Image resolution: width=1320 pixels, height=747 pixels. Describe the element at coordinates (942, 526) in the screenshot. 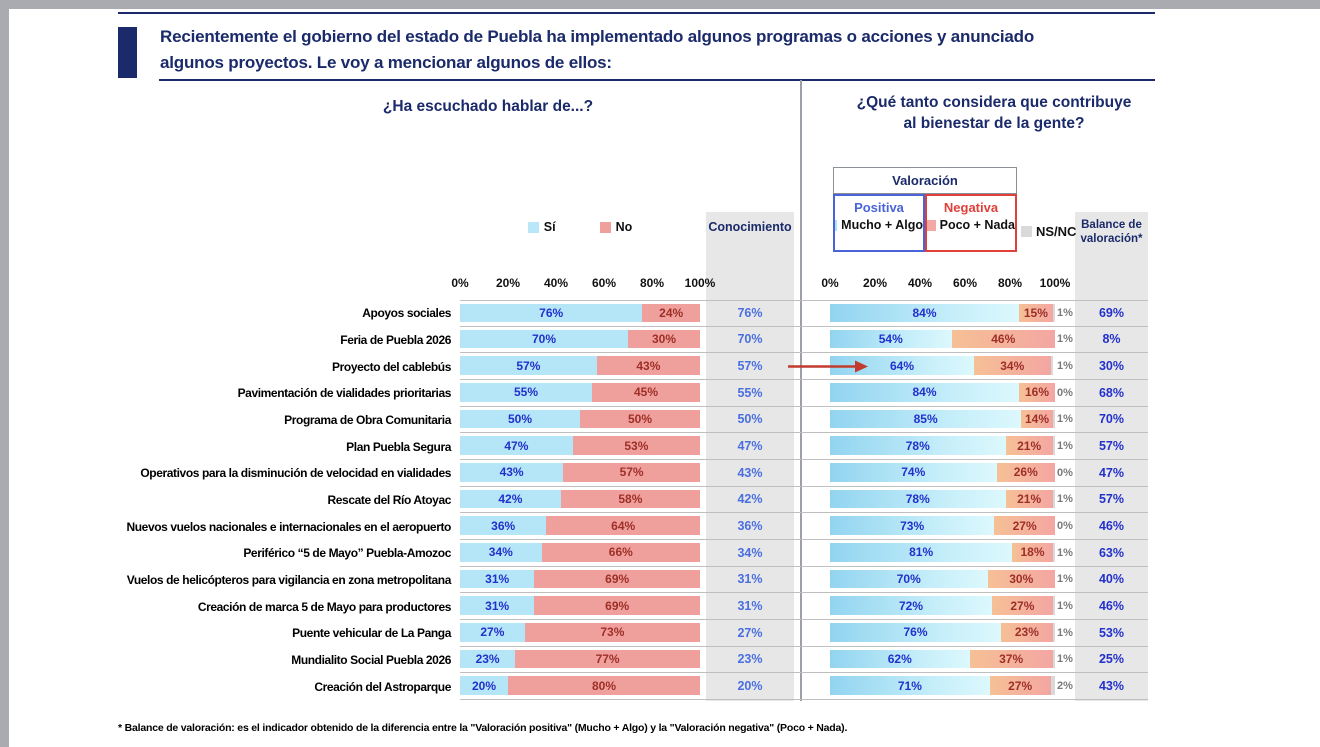

I see `valuation-bar-cell: 73% 27%` at that location.